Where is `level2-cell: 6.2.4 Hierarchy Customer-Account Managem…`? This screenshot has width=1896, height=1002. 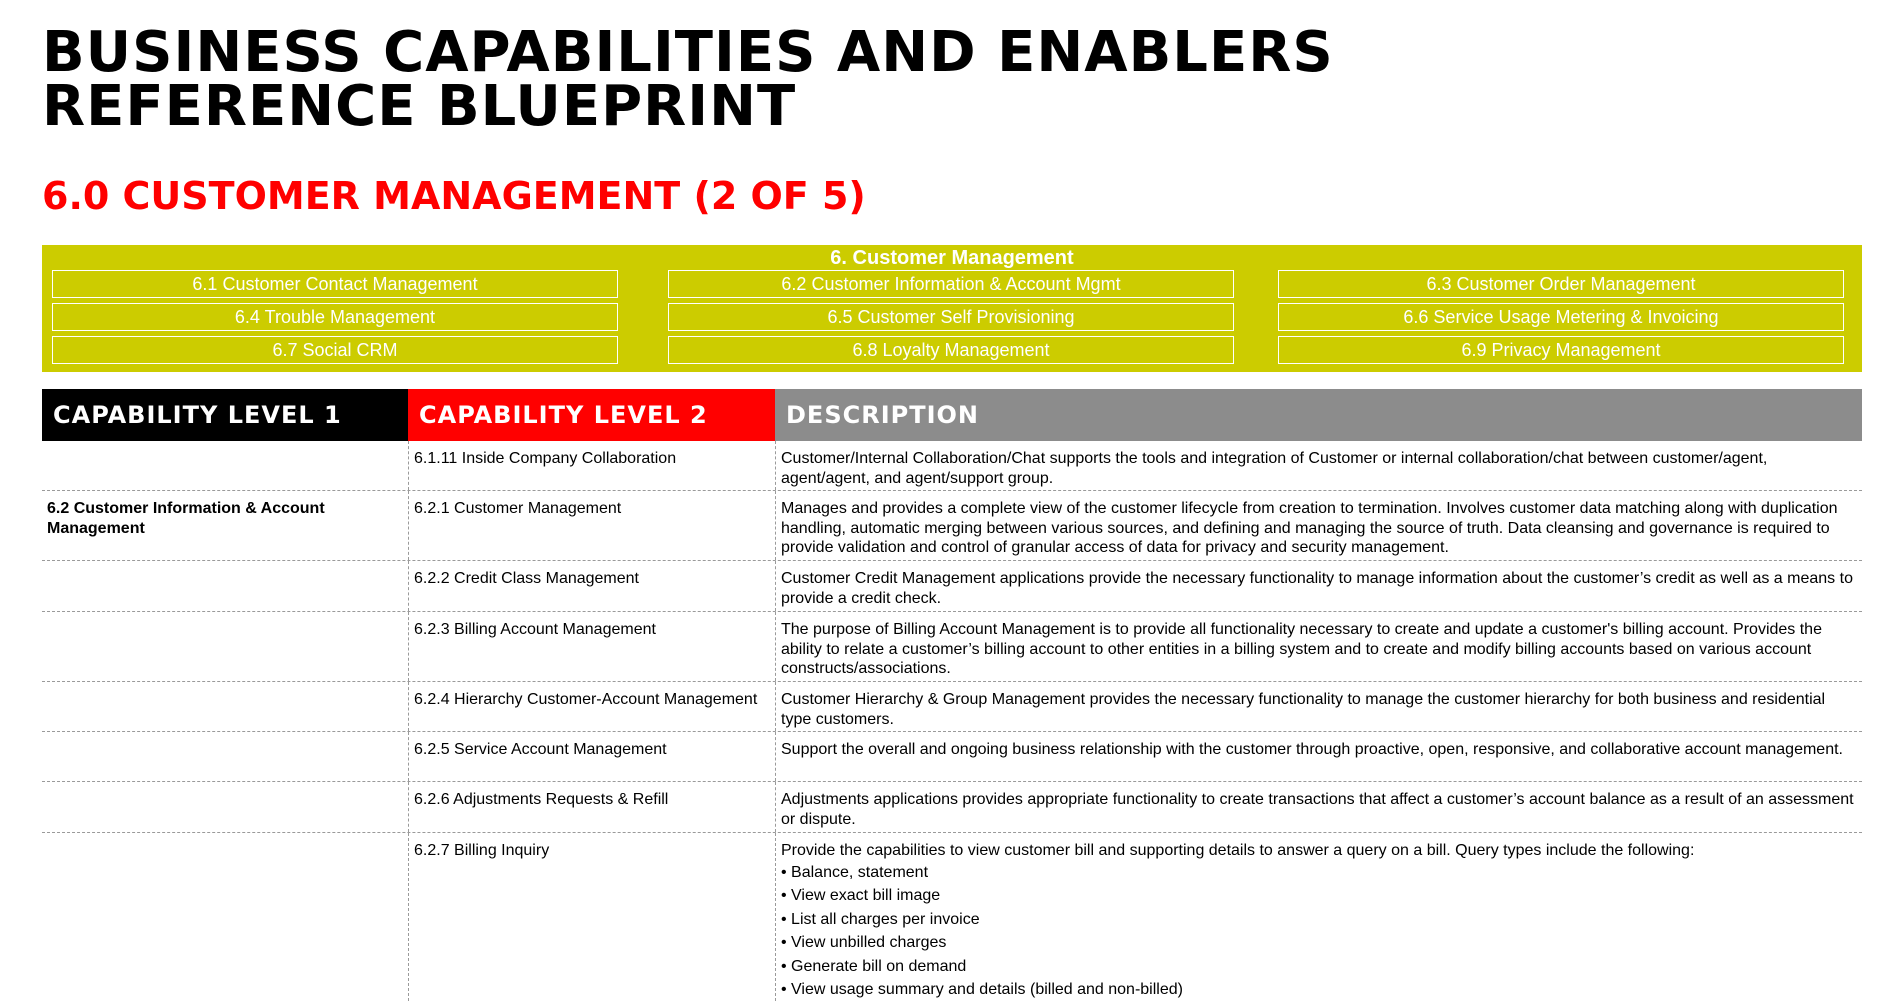 level2-cell: 6.2.4 Hierarchy Customer-Account Managem… is located at coordinates (591, 706).